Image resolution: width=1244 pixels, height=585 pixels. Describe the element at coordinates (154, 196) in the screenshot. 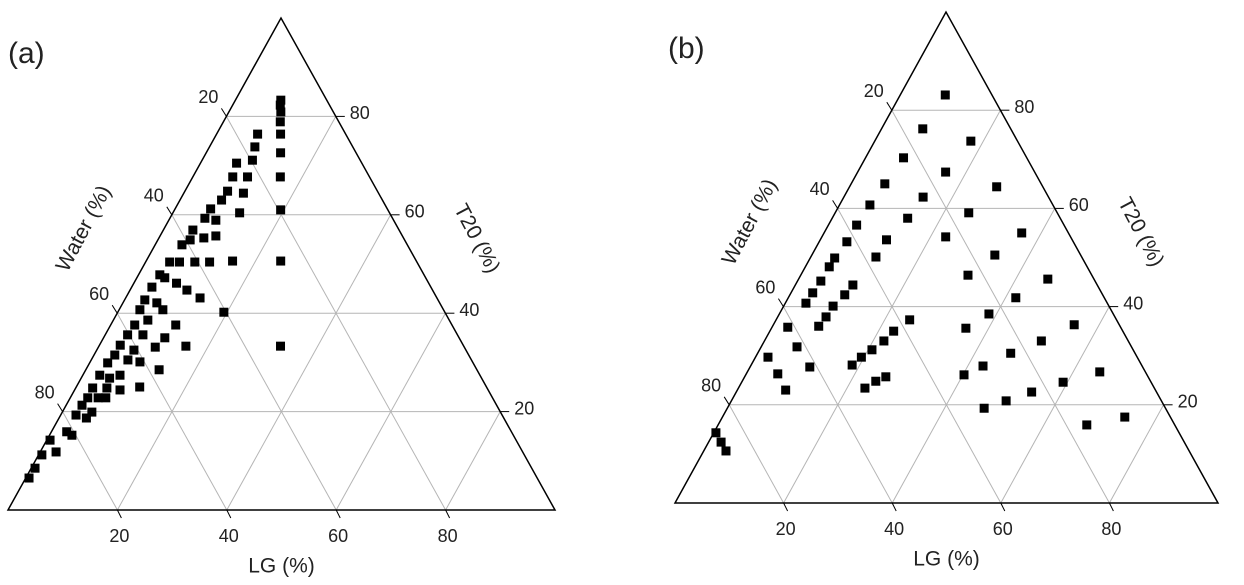

I see `water-tick-label: 40` at that location.